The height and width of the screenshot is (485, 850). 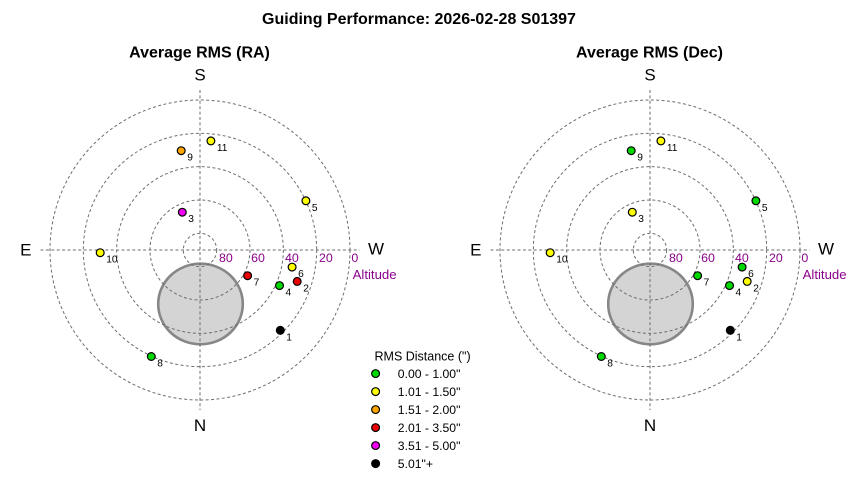 What do you see at coordinates (419, 19) in the screenshot?
I see `svg-text:Guiding Performance: 2026-02-2: Guiding Performance: 2026-02-28 S01397` at bounding box center [419, 19].